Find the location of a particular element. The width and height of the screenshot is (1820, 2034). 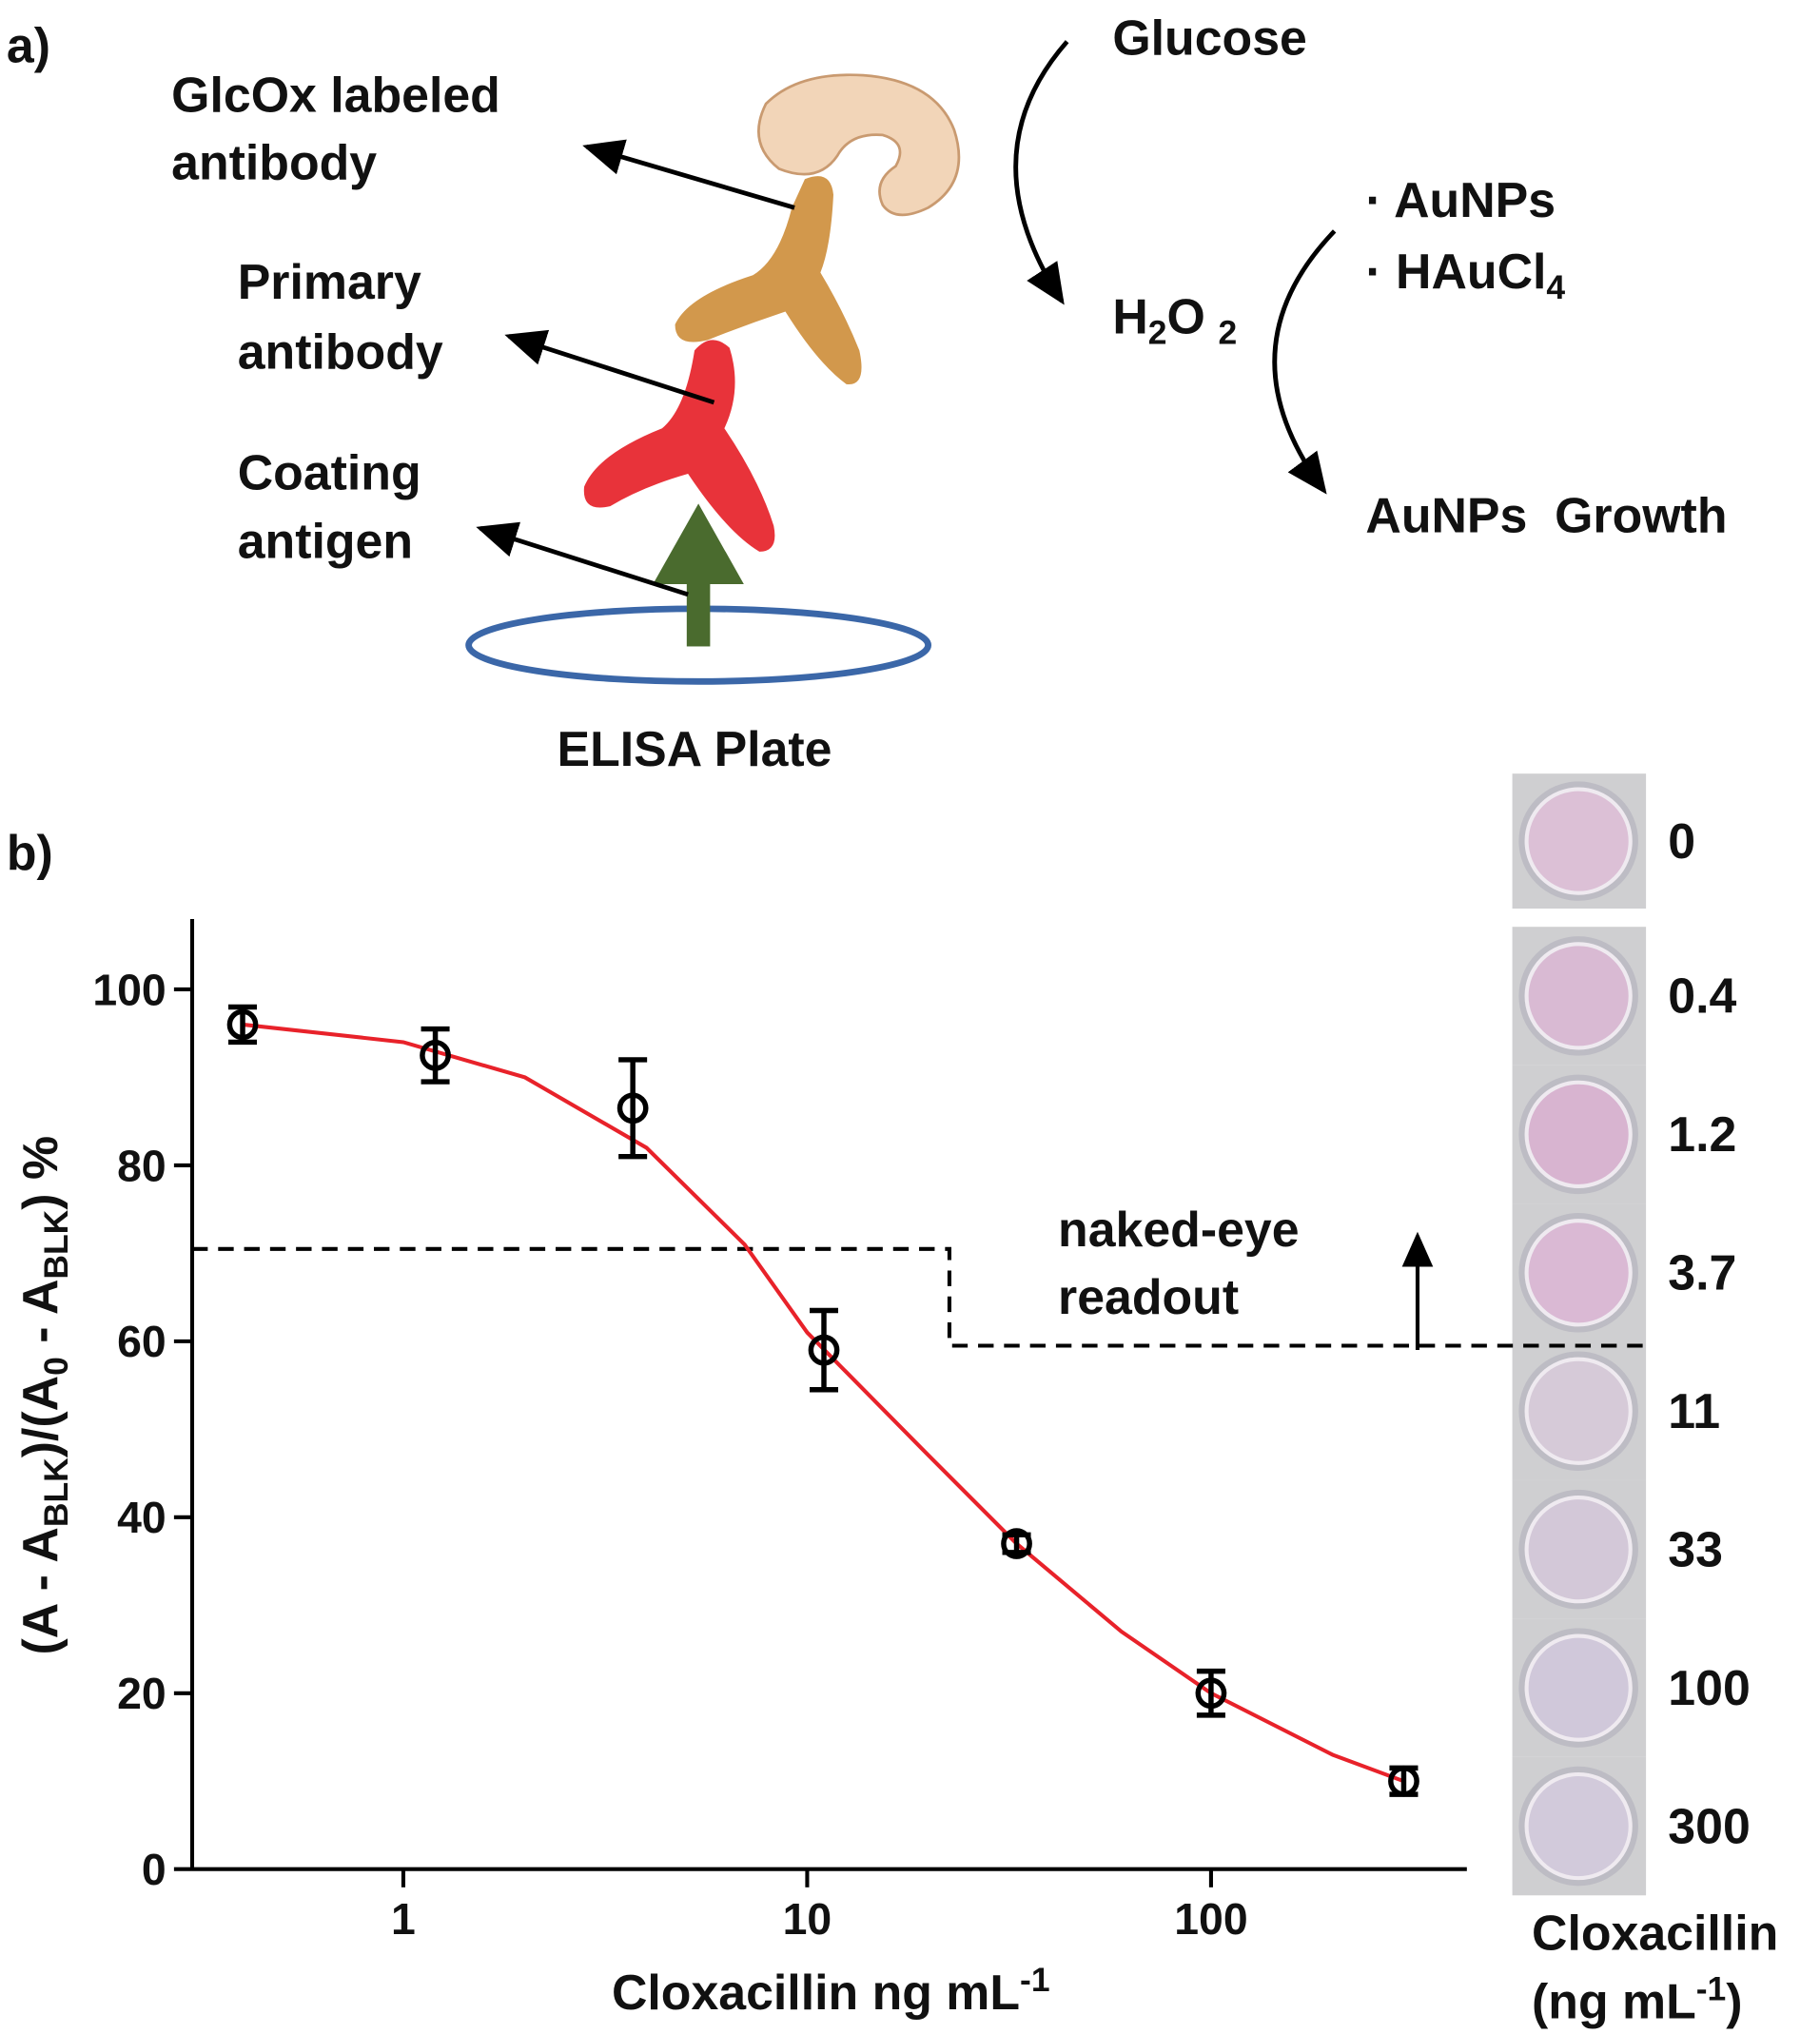

primary-antibody is located at coordinates (679, 446).